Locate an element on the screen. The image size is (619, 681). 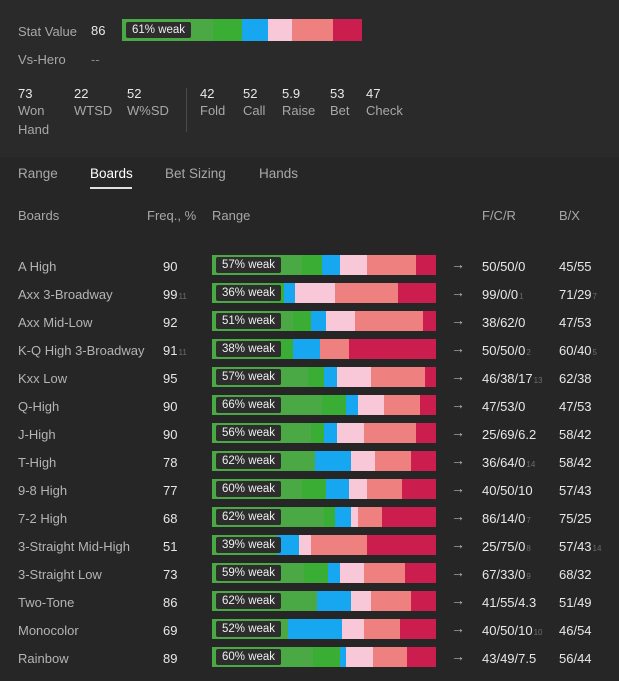
table-row: Two-Tone 86 62% weak → 41/55/4.3 51/49 is located at coordinates (309, 604).